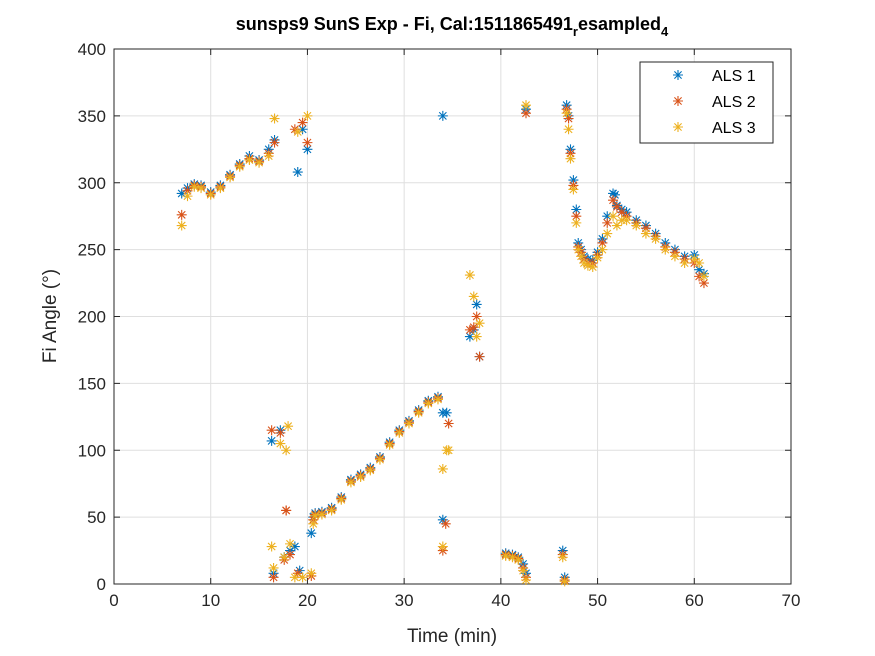  I want to click on y-tick-label: 100, so click(92, 450).